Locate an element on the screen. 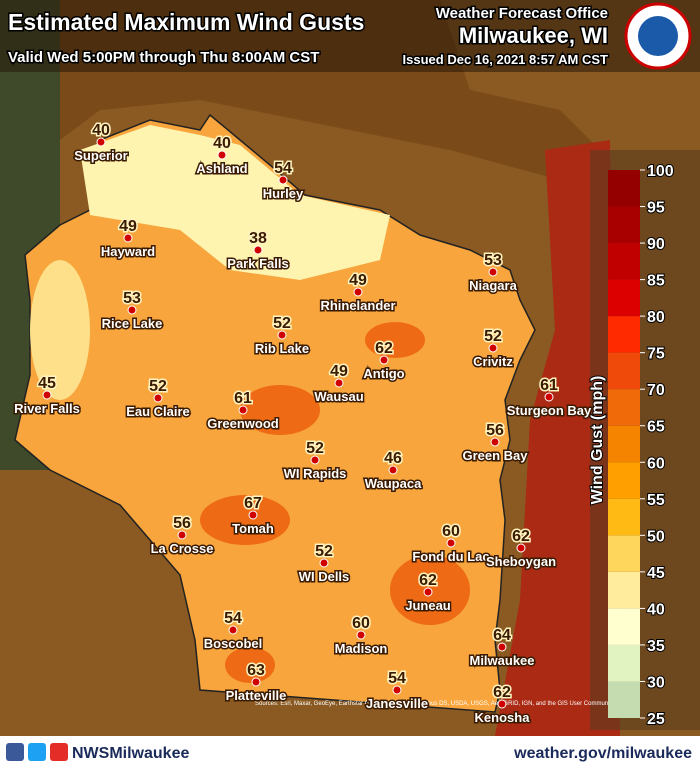 The width and height of the screenshot is (700, 773). city-name: WI Dells is located at coordinates (324, 576).